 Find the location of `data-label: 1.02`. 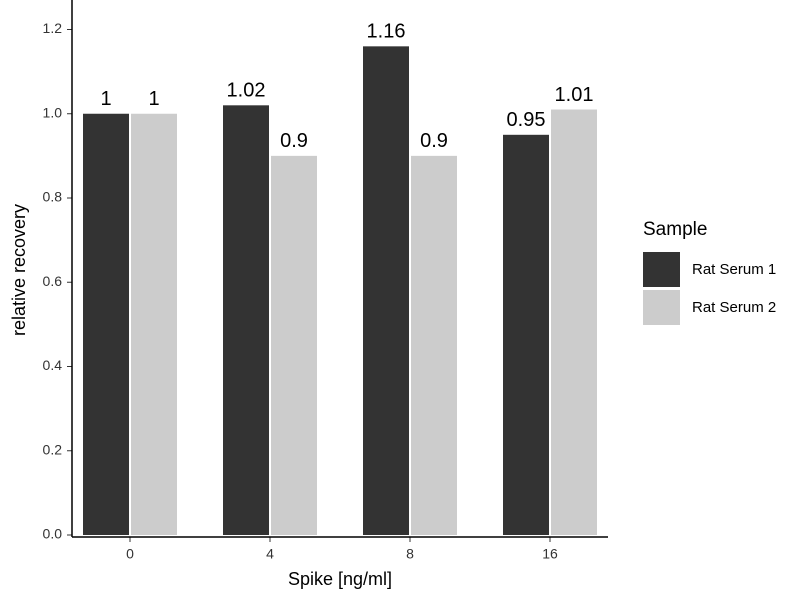

data-label: 1.02 is located at coordinates (246, 91).